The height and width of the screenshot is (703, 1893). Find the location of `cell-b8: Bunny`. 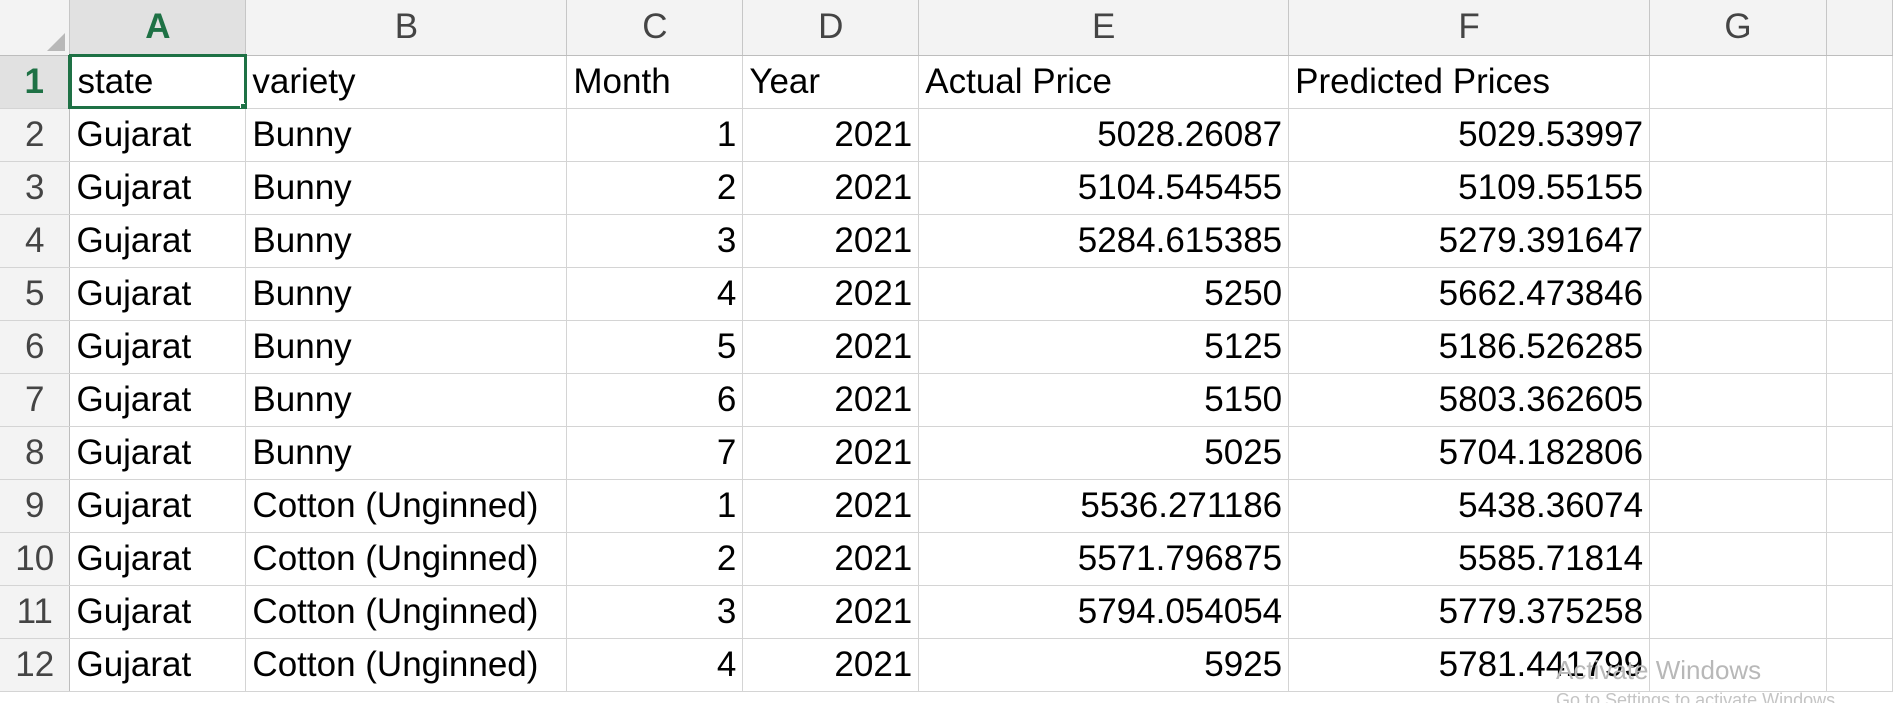

cell-b8: Bunny is located at coordinates (406, 453).